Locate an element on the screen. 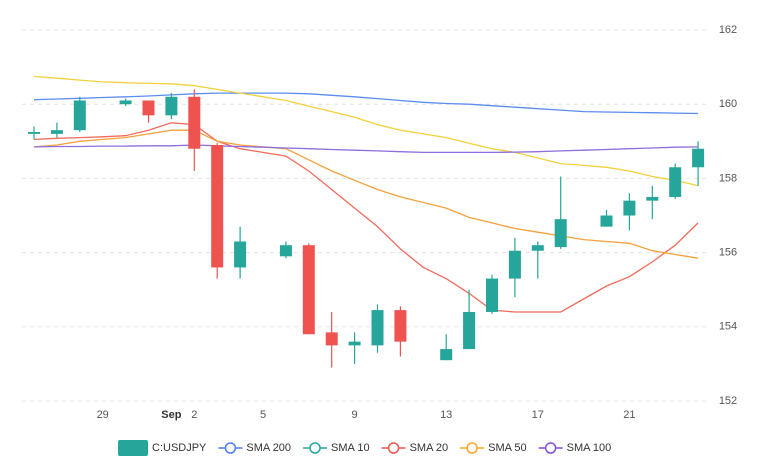  x-tick-label: 2 is located at coordinates (194, 415).